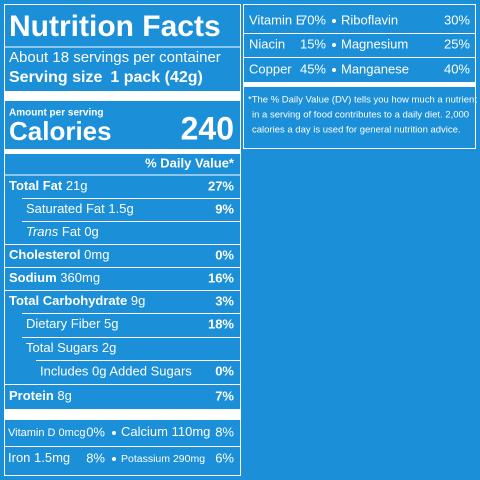 This screenshot has width=480, height=480. I want to click on serving-size-value: 1 pack (42g), so click(156, 77).